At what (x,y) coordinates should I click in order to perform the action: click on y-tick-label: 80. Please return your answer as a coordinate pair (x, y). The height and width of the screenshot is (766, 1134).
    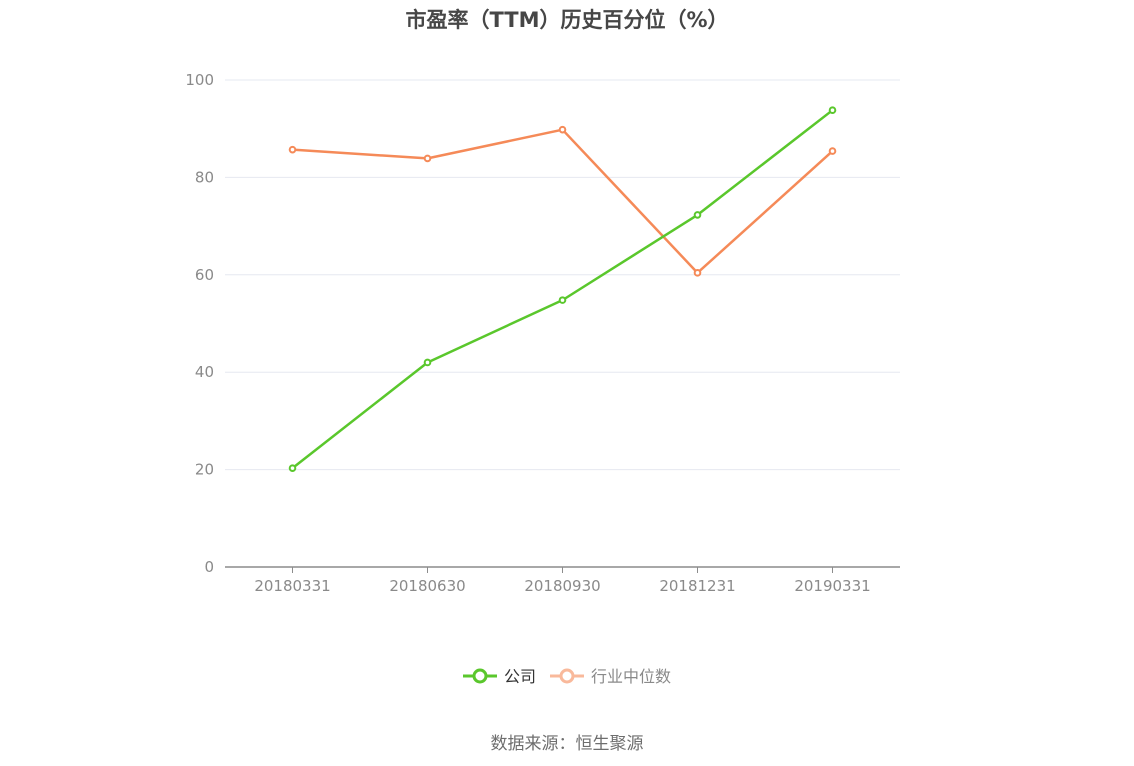
    Looking at the image, I should click on (204, 177).